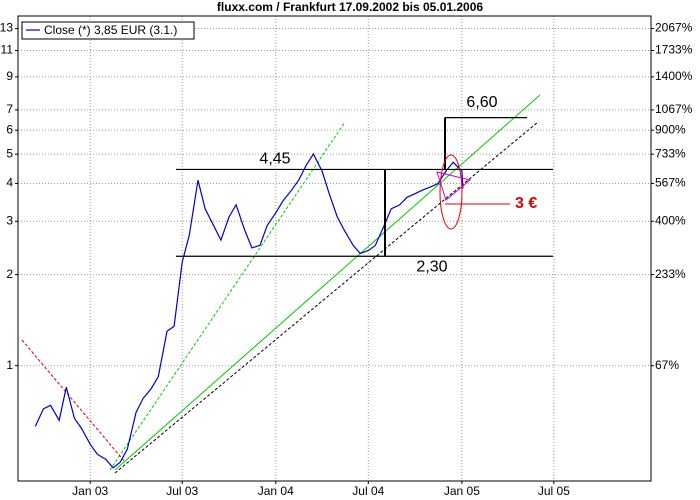 This screenshot has width=700, height=500. What do you see at coordinates (674, 76) in the screenshot?
I see `y2-tick-label: 1400%` at bounding box center [674, 76].